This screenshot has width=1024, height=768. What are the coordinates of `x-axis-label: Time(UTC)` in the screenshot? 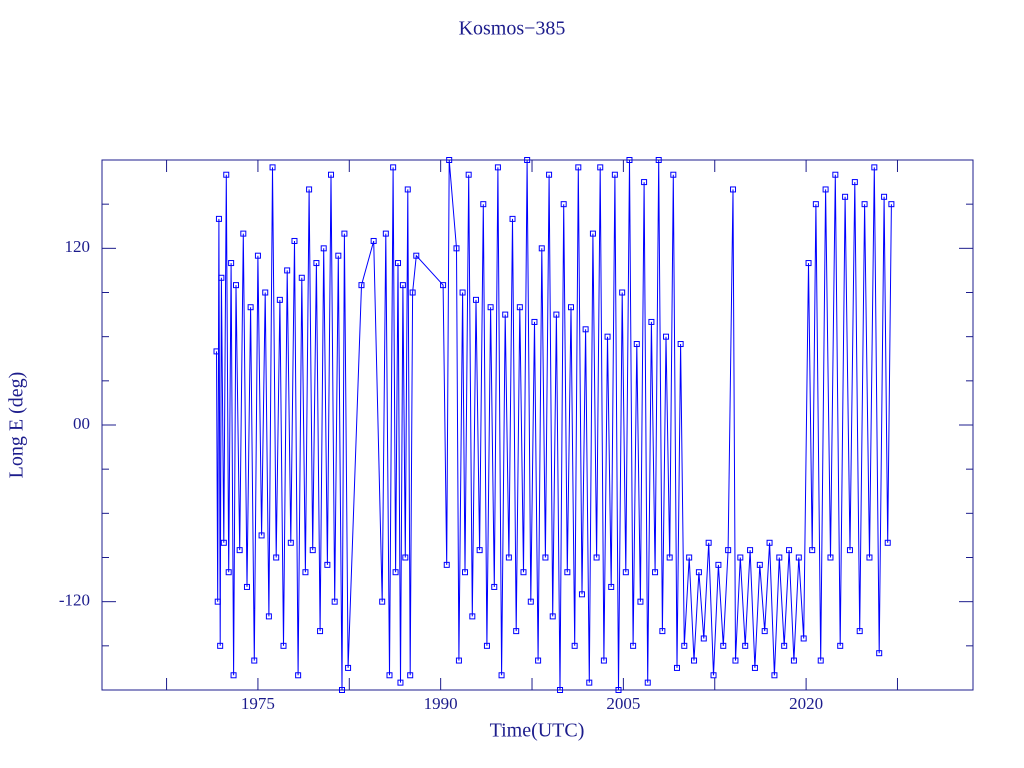 It's located at (537, 731).